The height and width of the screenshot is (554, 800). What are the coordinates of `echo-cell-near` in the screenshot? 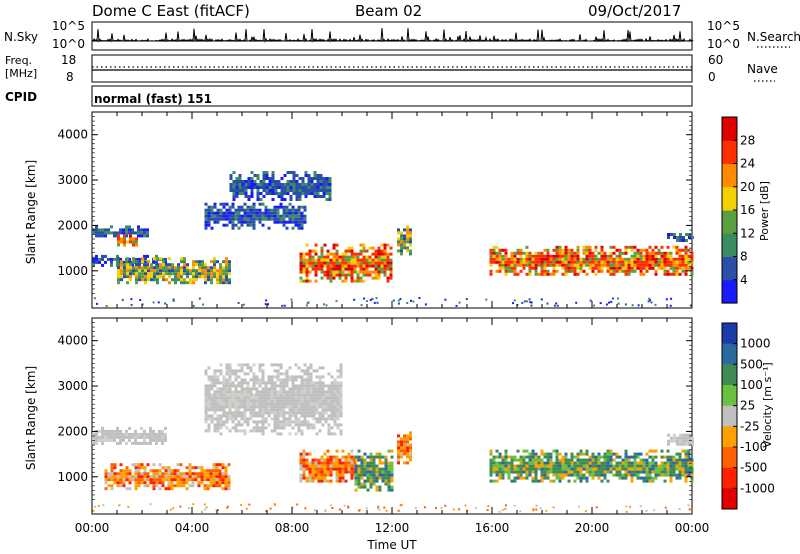 It's located at (522, 302).